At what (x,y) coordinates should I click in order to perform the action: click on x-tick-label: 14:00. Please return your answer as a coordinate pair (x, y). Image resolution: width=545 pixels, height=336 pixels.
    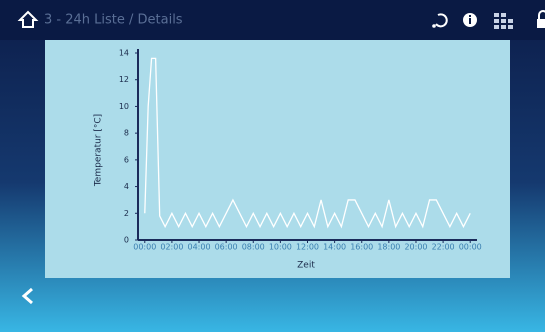
    Looking at the image, I should click on (334, 247).